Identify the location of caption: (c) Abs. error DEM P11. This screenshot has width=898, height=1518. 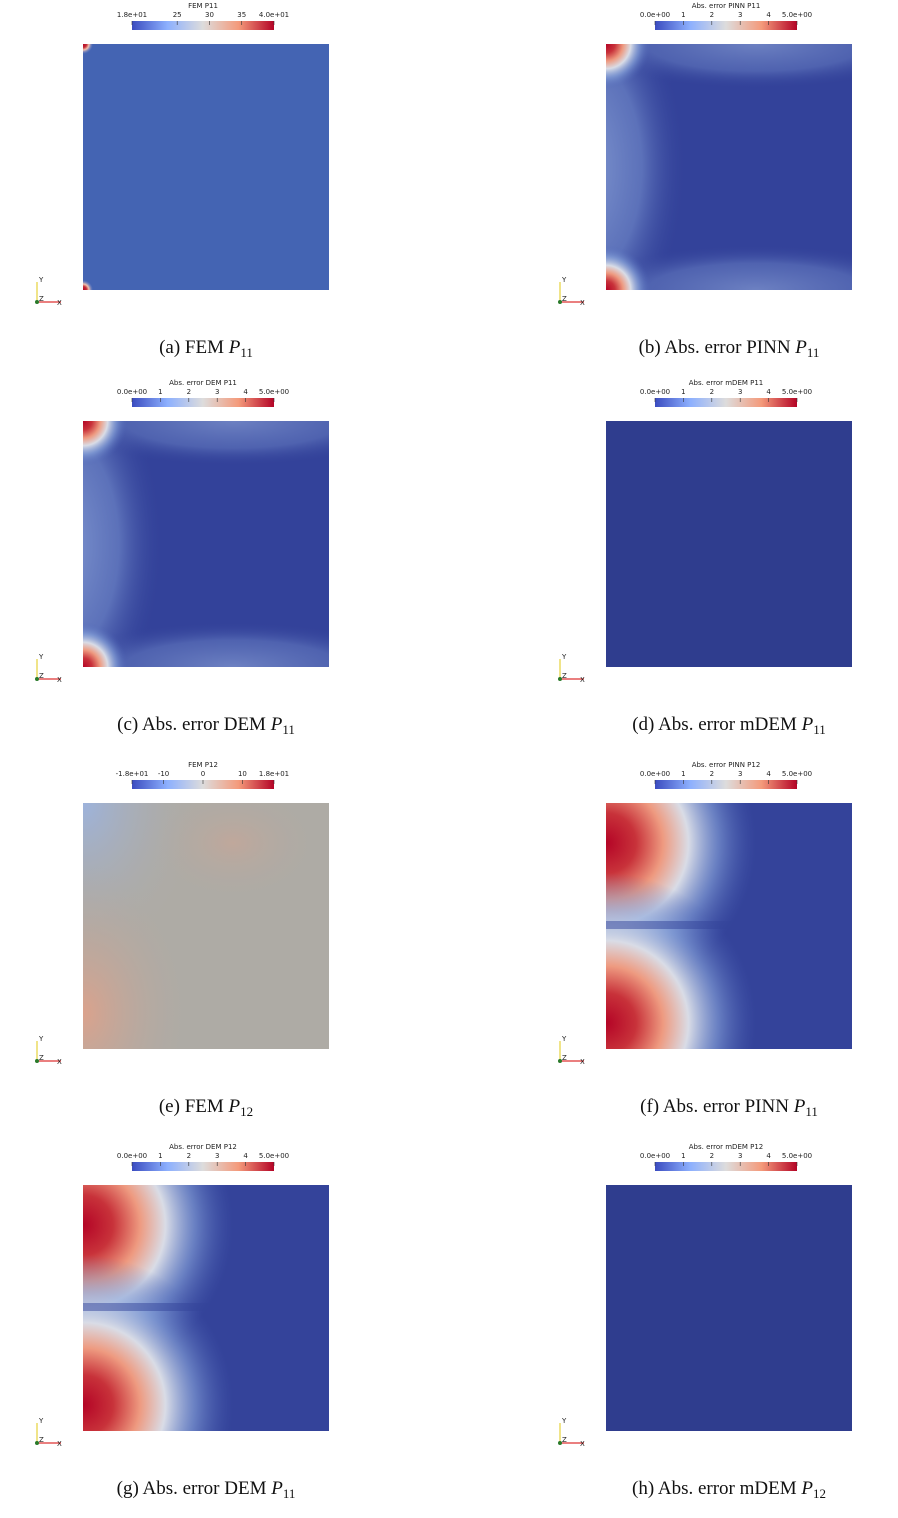
(206, 725).